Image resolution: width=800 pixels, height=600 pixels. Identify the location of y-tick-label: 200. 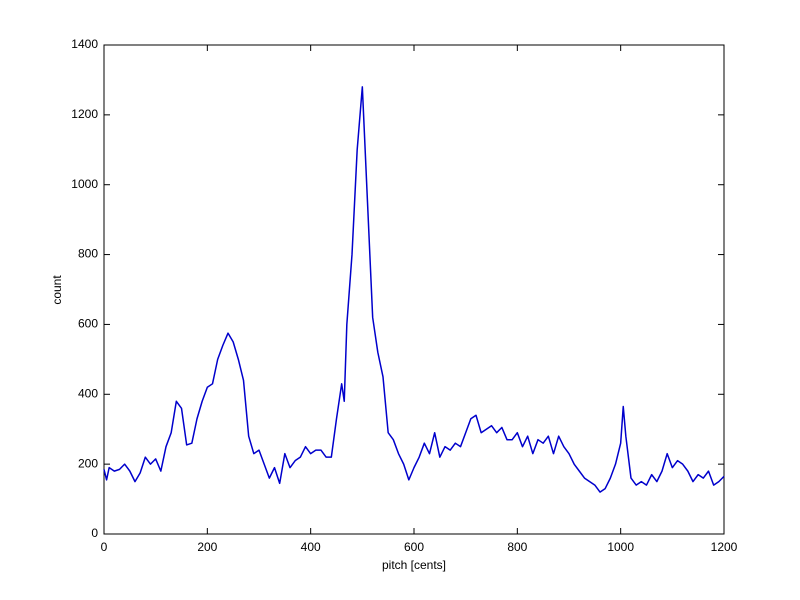
(88, 463).